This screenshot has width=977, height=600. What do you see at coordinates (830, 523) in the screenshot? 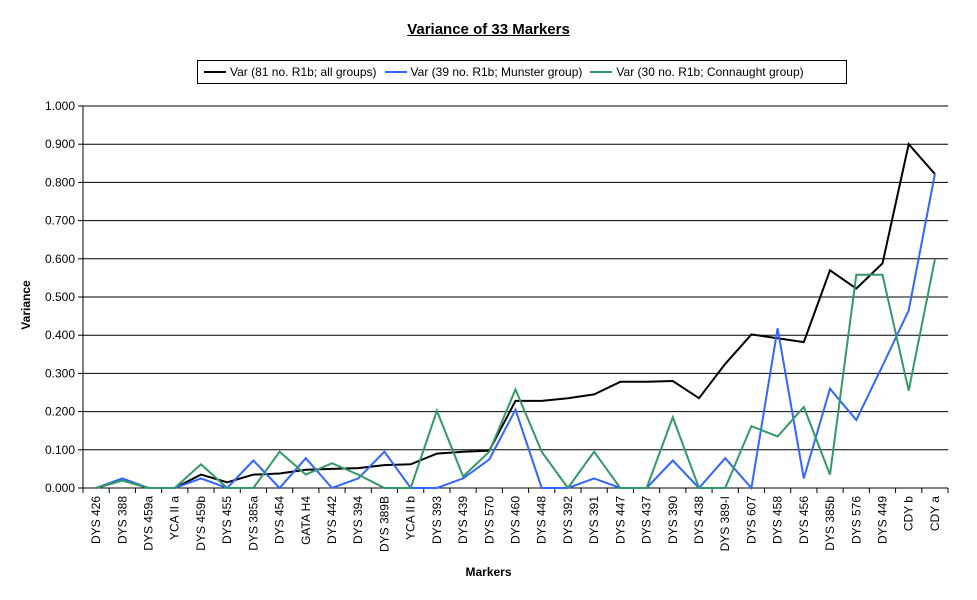
I see `x-tick-label: DYS 385b` at bounding box center [830, 523].